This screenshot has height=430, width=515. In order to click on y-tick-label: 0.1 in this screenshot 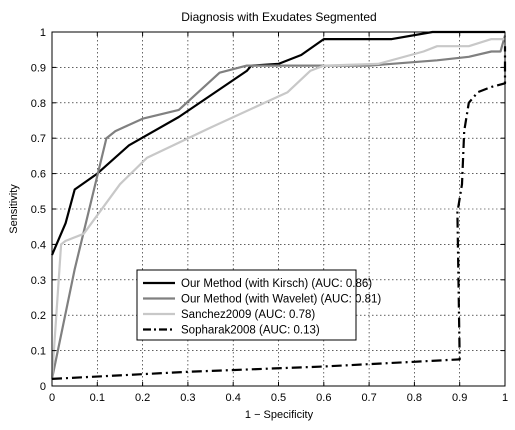, I will do `click(38, 352)`.